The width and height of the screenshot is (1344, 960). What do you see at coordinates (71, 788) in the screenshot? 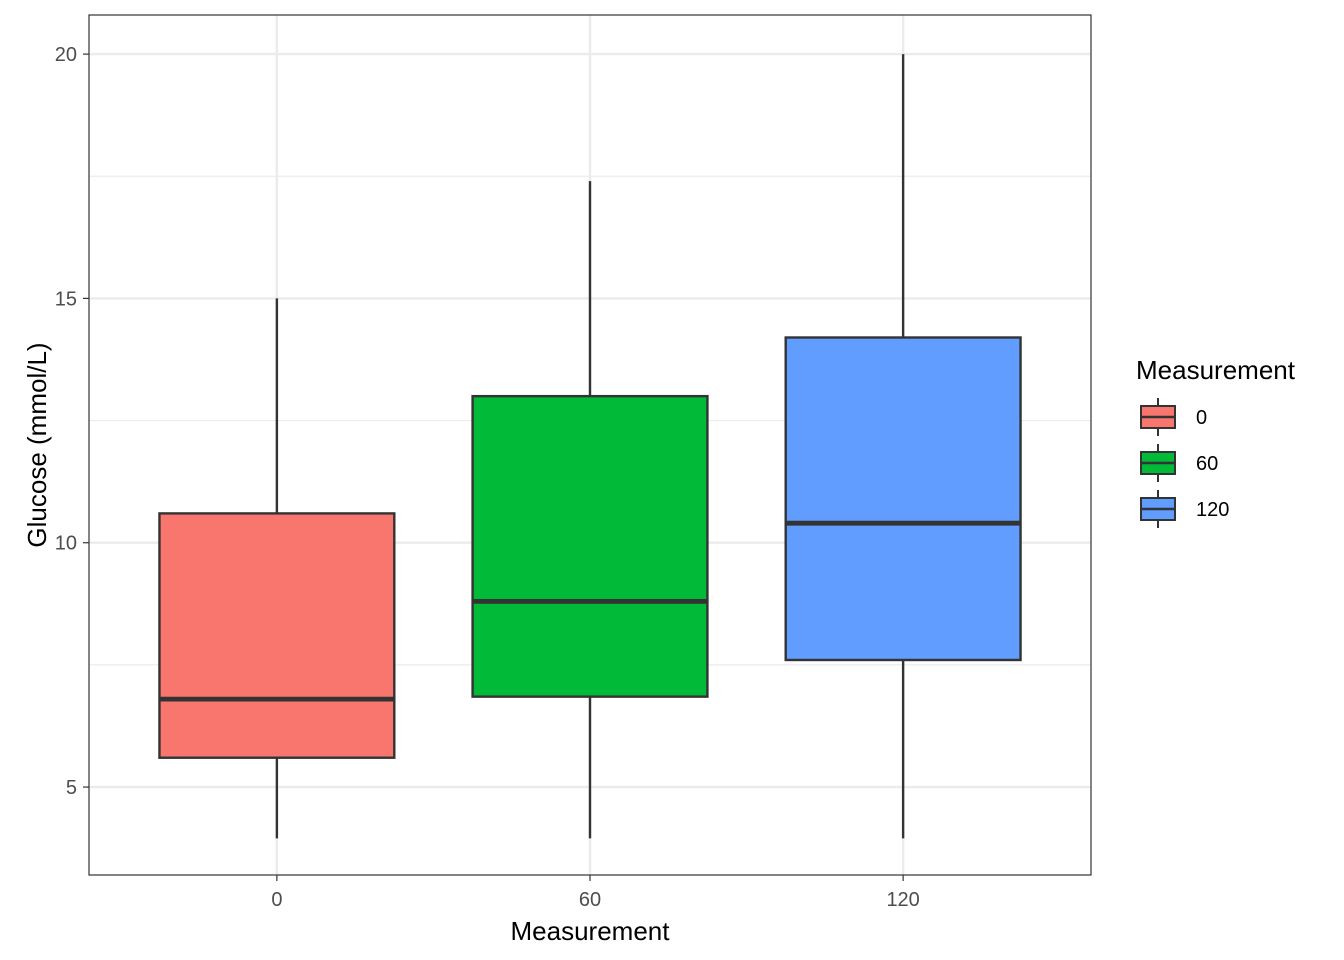
I see `y-tick-label: 5` at bounding box center [71, 788].